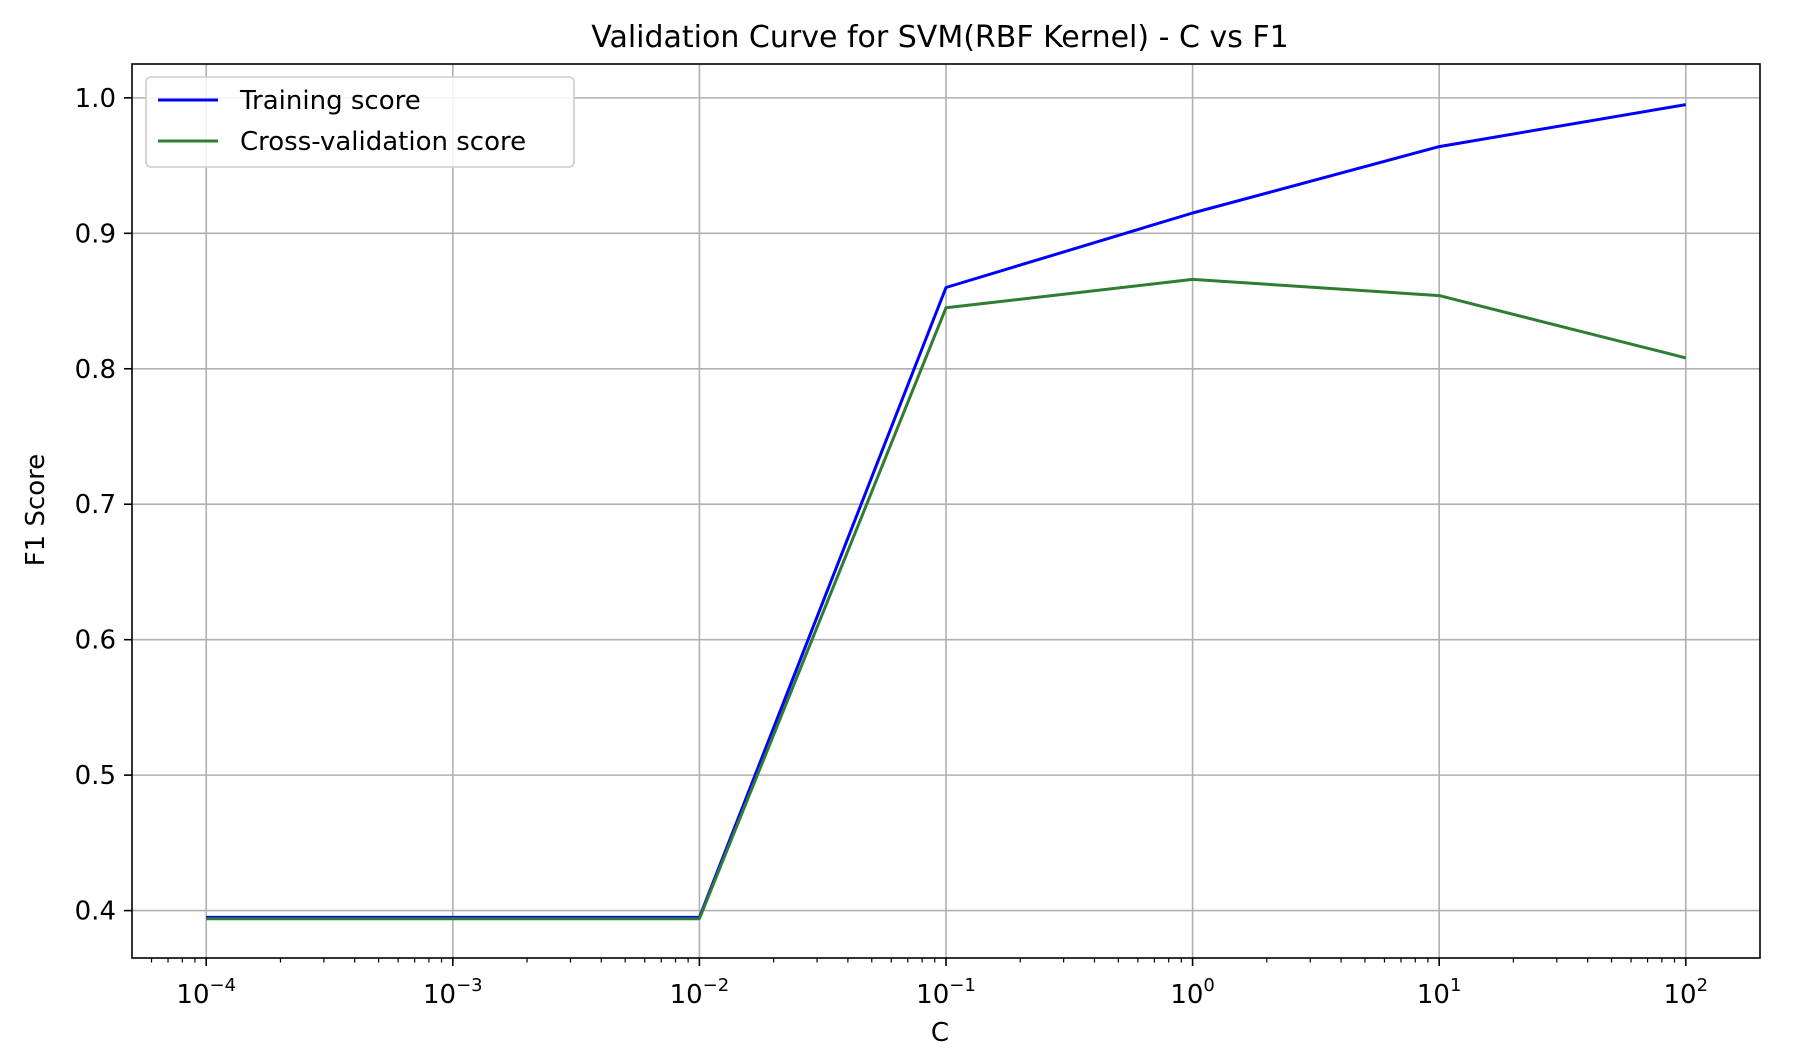  What do you see at coordinates (1439, 992) in the screenshot?
I see `x-tick-label: 10¹` at bounding box center [1439, 992].